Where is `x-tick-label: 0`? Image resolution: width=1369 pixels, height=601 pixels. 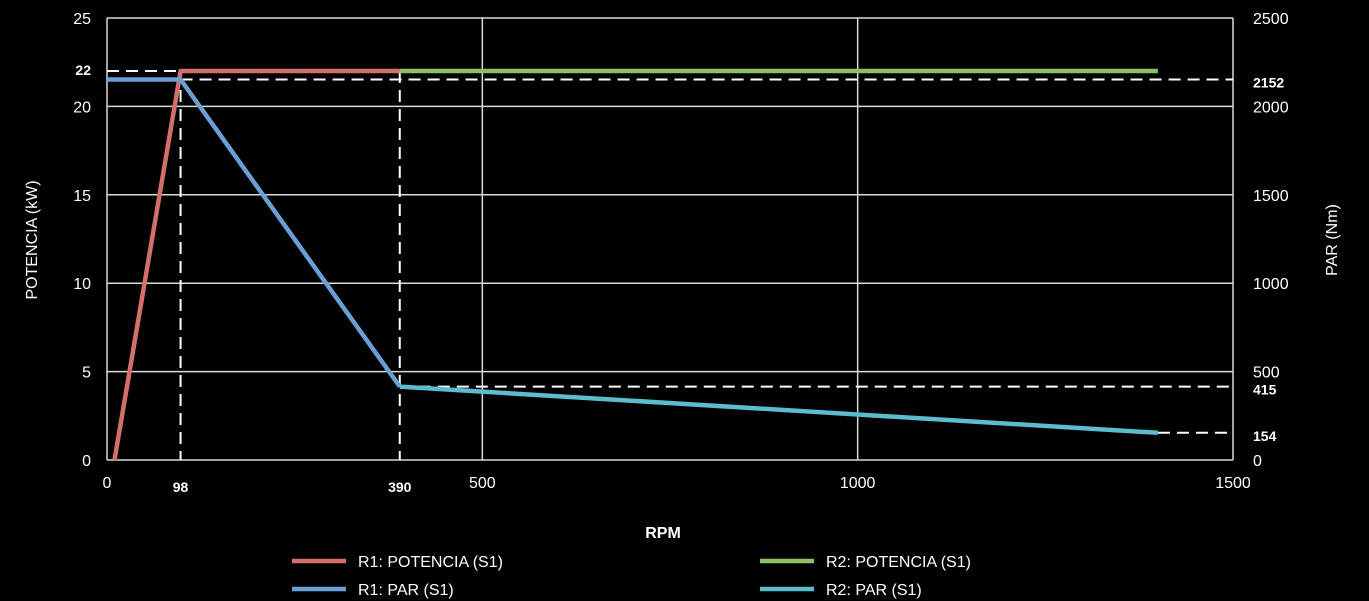 x-tick-label: 0 is located at coordinates (107, 483).